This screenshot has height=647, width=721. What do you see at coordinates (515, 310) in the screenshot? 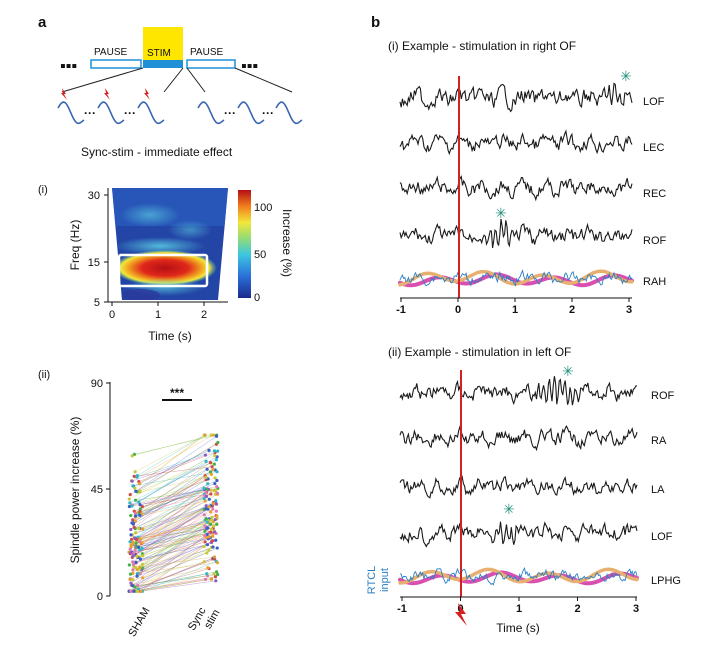
I see `top-tick-label-2: 1` at bounding box center [515, 310].